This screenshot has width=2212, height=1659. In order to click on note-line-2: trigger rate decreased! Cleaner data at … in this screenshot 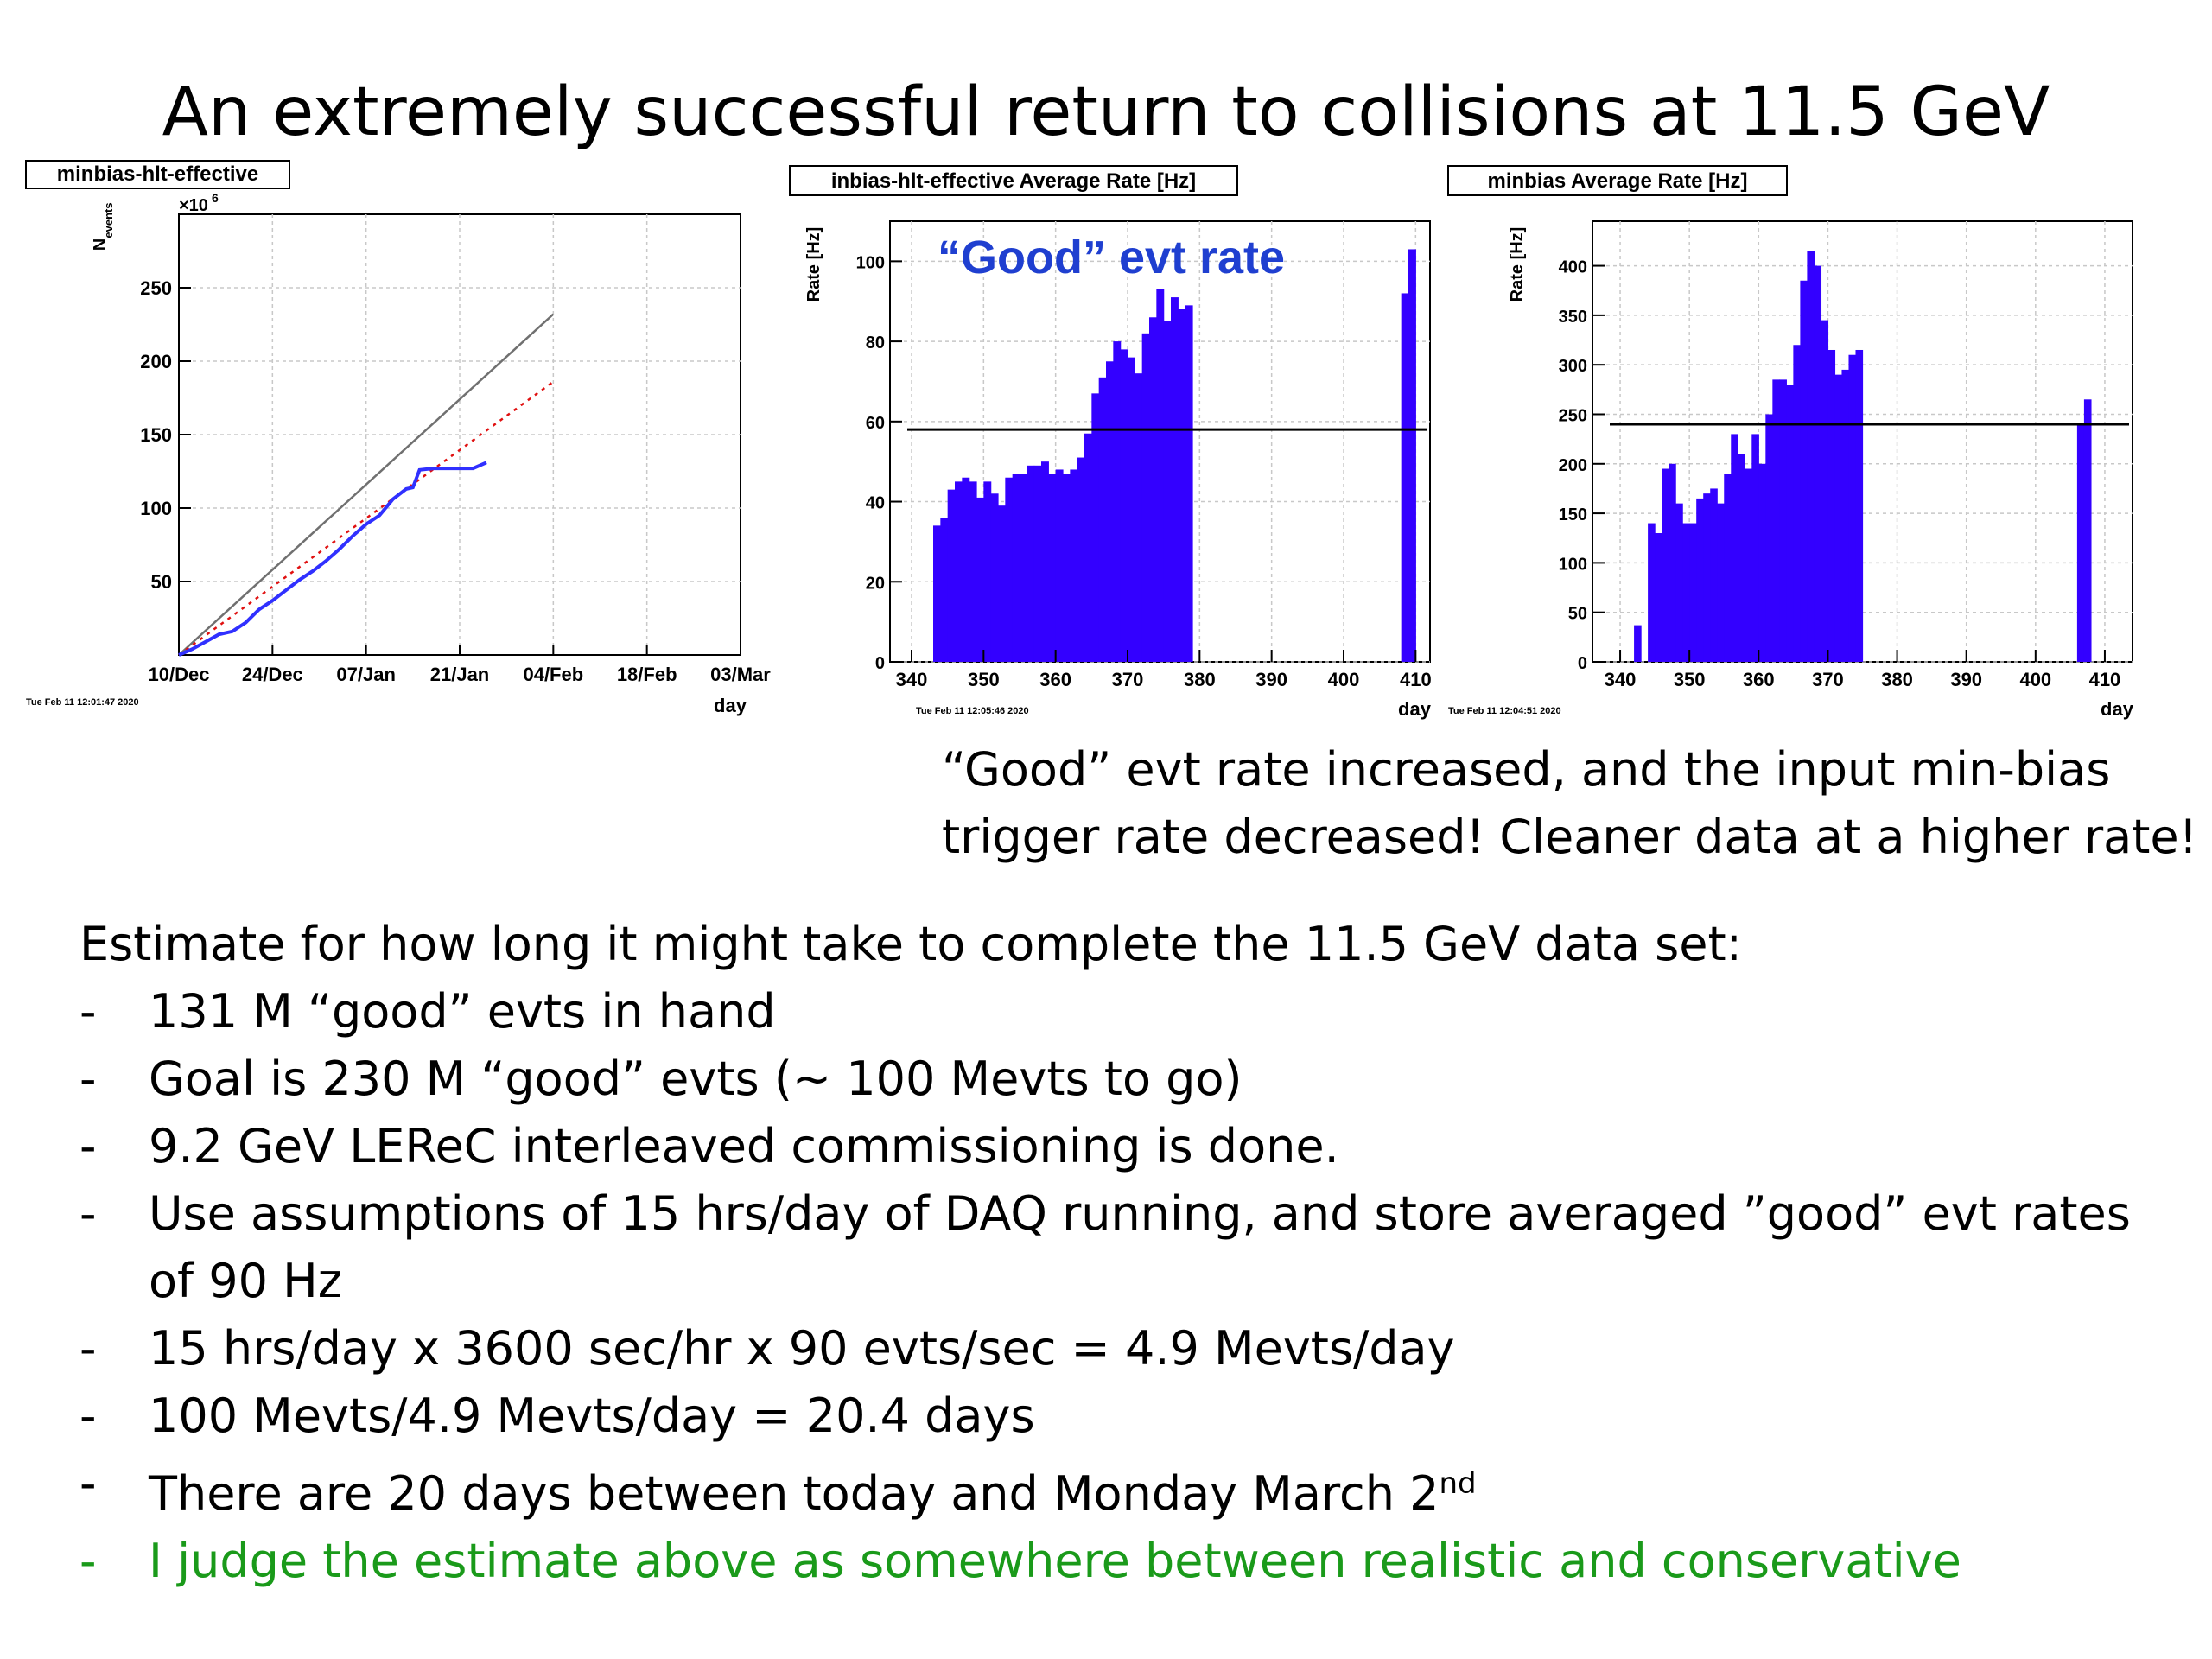, I will do `click(1570, 837)`.